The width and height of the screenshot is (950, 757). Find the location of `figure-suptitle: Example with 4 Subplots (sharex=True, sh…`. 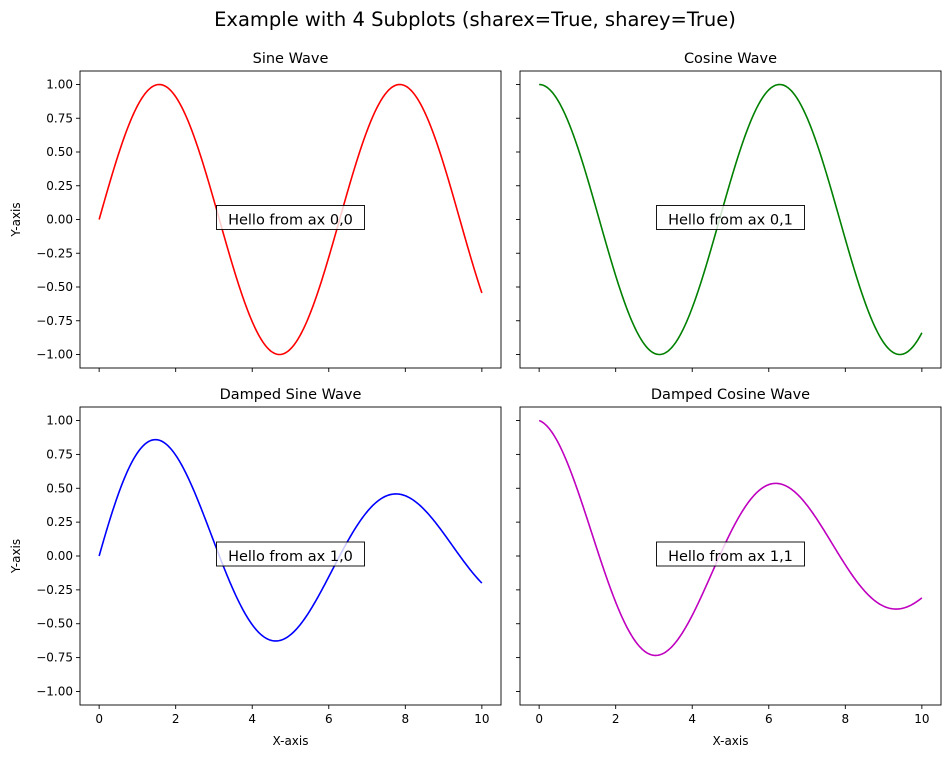

figure-suptitle: Example with 4 Subplots (sharex=True, sh… is located at coordinates (475, 19).